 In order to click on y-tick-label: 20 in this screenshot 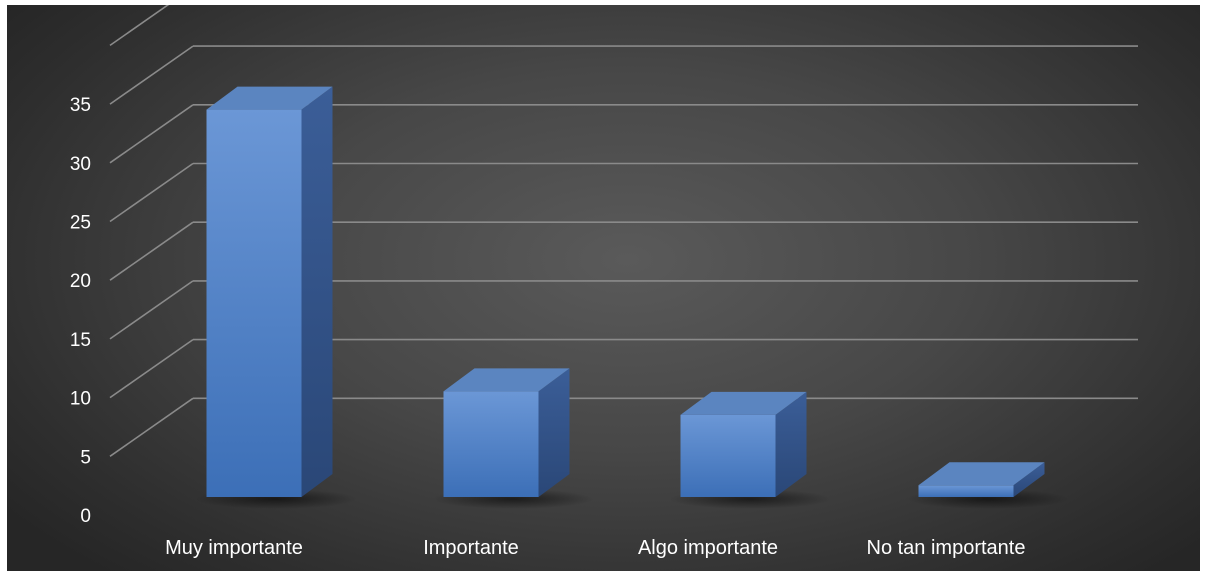, I will do `click(80, 281)`.